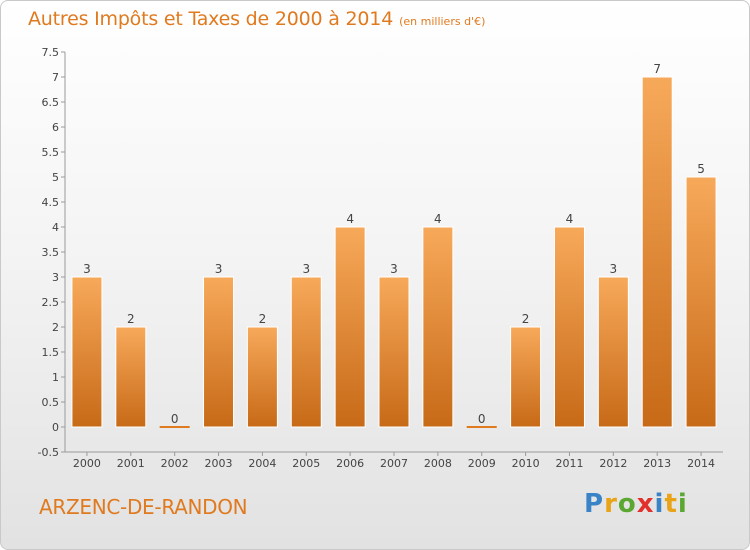 This screenshot has width=750, height=550. What do you see at coordinates (87, 463) in the screenshot?
I see `x-tick-label: 2000` at bounding box center [87, 463].